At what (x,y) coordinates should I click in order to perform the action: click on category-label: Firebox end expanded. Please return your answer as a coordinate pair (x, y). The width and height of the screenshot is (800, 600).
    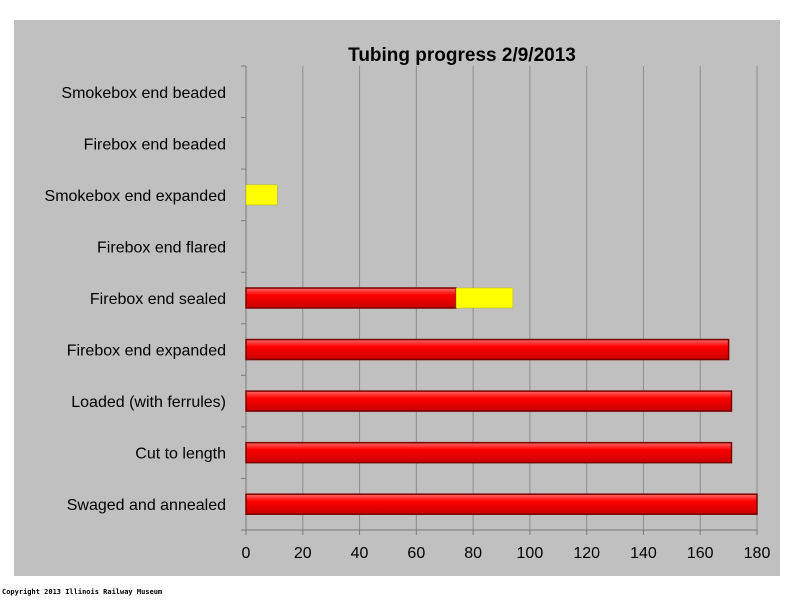
    Looking at the image, I should click on (146, 351).